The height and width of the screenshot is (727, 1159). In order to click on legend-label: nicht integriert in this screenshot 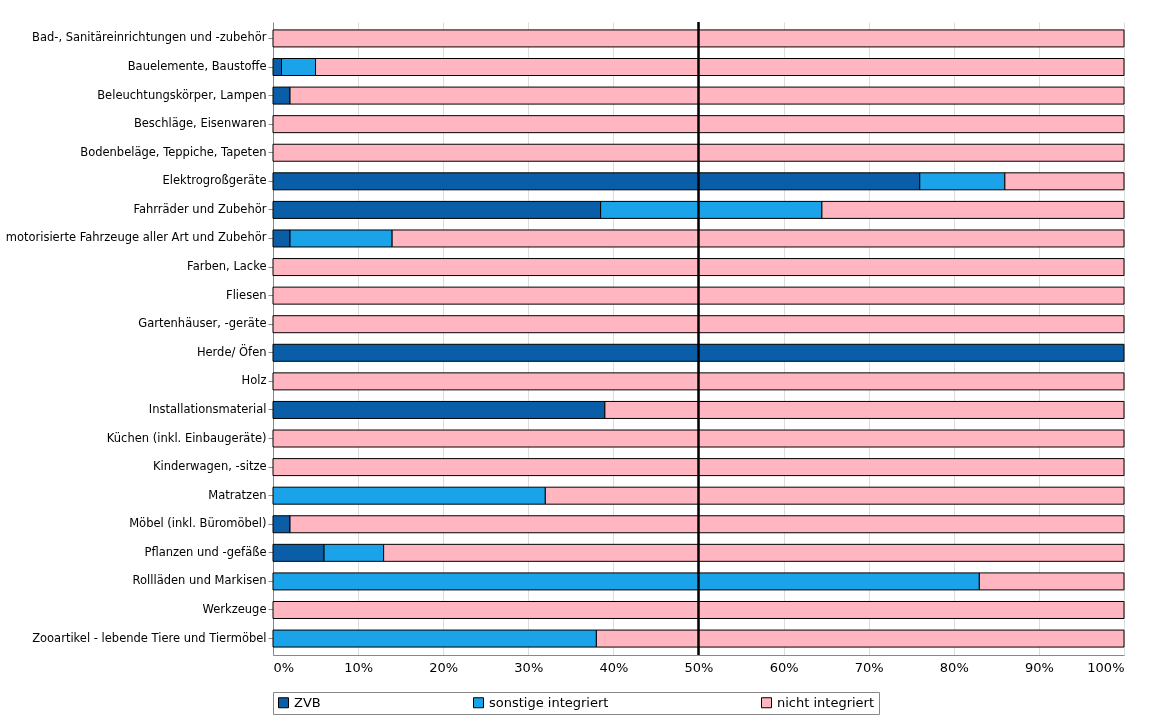, I will do `click(826, 702)`.